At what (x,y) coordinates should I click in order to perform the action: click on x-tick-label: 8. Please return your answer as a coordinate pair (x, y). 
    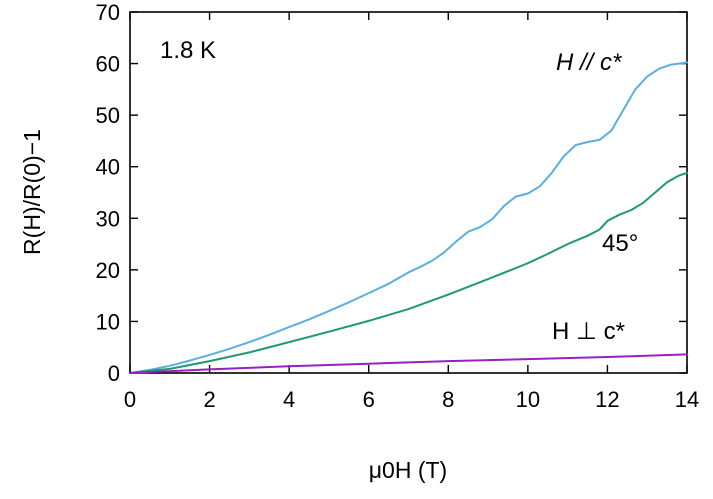
    Looking at the image, I should click on (448, 399).